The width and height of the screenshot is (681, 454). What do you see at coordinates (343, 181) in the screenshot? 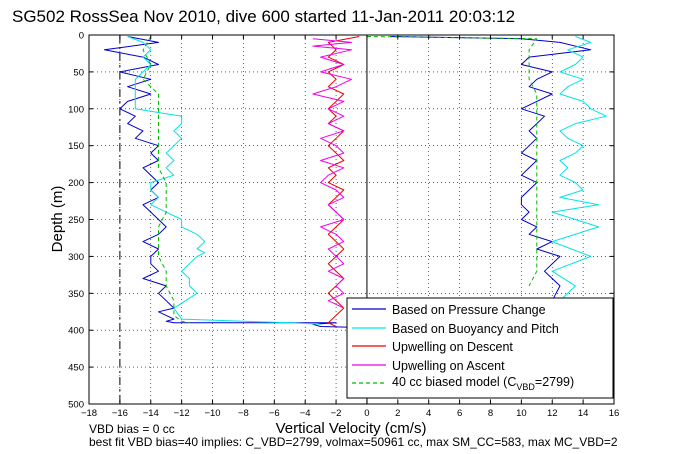
I see `series-line-descent` at bounding box center [343, 181].